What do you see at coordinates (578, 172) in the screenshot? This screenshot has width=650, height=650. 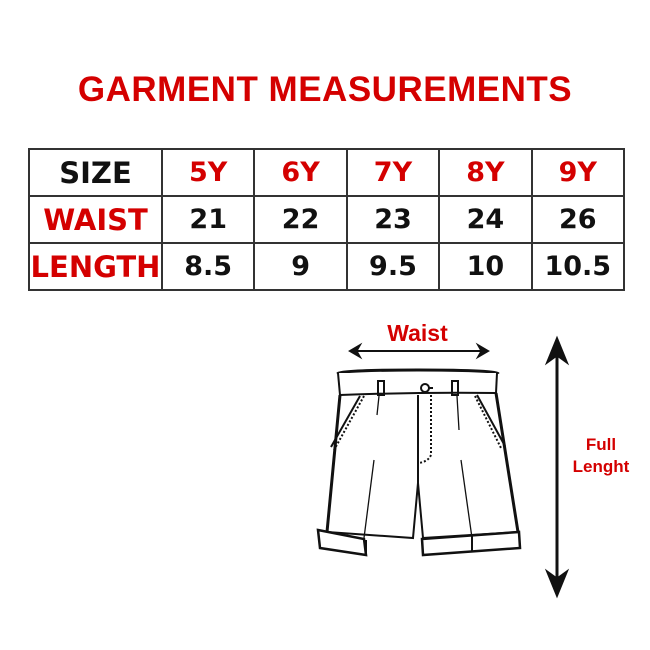 I see `size-cell: 9Y` at bounding box center [578, 172].